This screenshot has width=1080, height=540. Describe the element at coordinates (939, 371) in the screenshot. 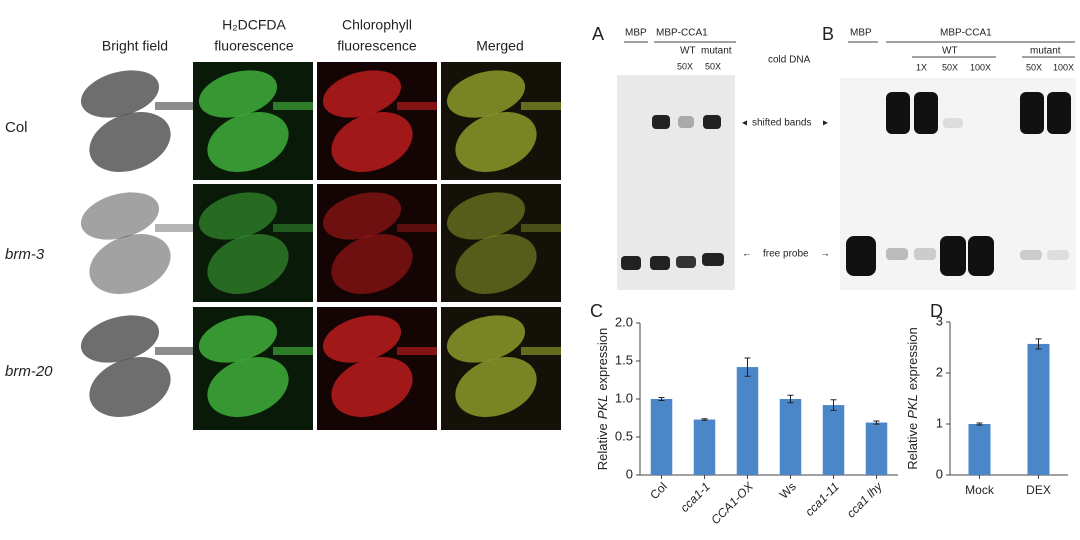

I see `y-tick-label: 2` at that location.